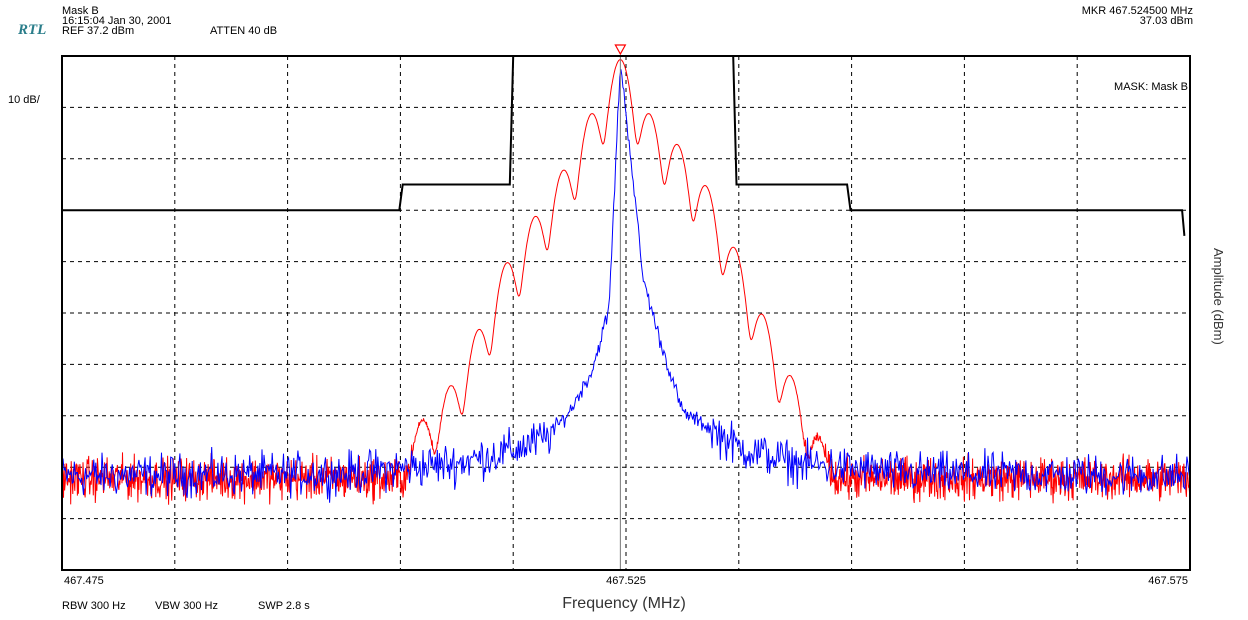 Image resolution: width=1248 pixels, height=620 pixels. I want to click on rtl-logo: RTL, so click(32, 30).